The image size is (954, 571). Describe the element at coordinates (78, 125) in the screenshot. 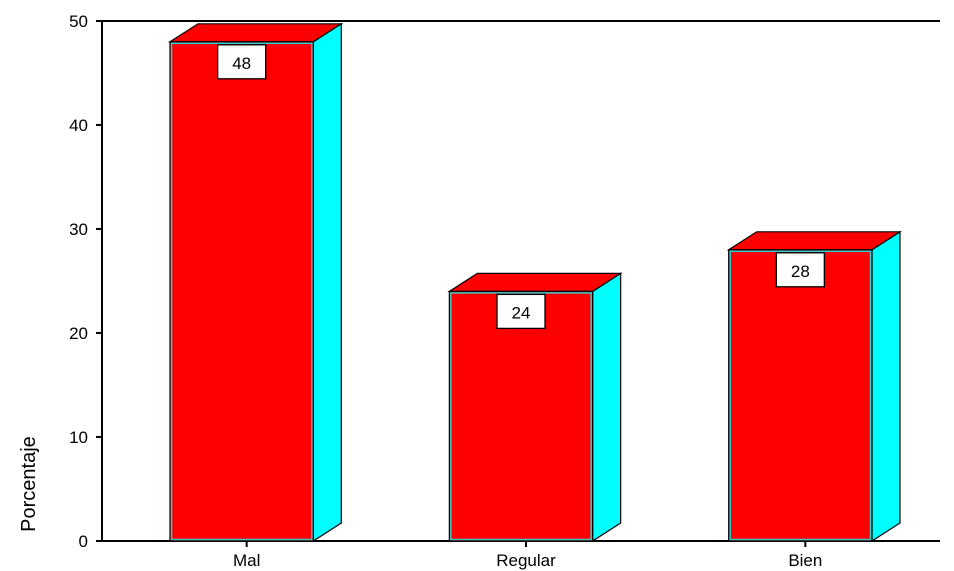

I see `y-tick-label: 40` at that location.